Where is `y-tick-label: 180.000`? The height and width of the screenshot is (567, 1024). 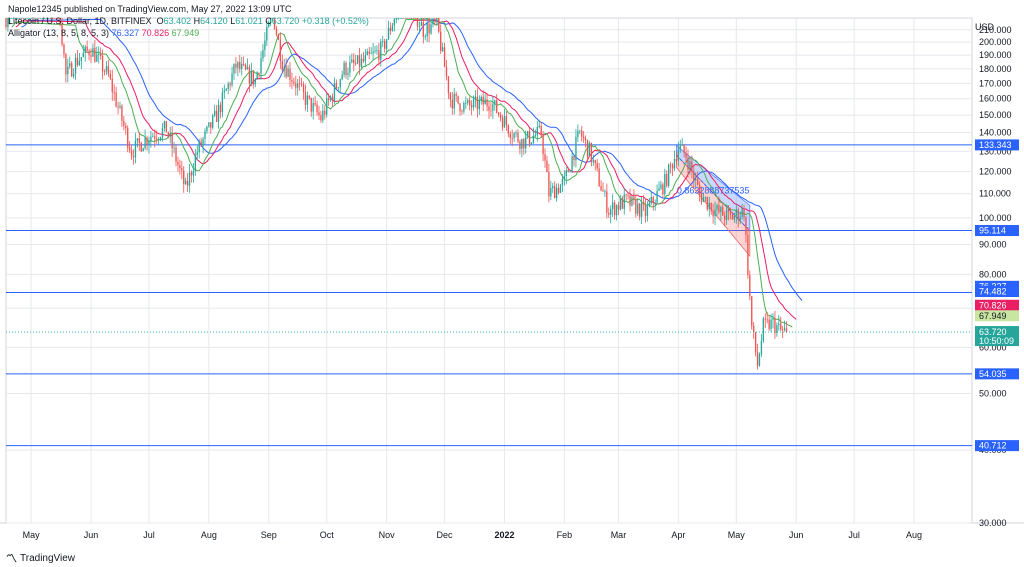
y-tick-label: 180.000 is located at coordinates (995, 69).